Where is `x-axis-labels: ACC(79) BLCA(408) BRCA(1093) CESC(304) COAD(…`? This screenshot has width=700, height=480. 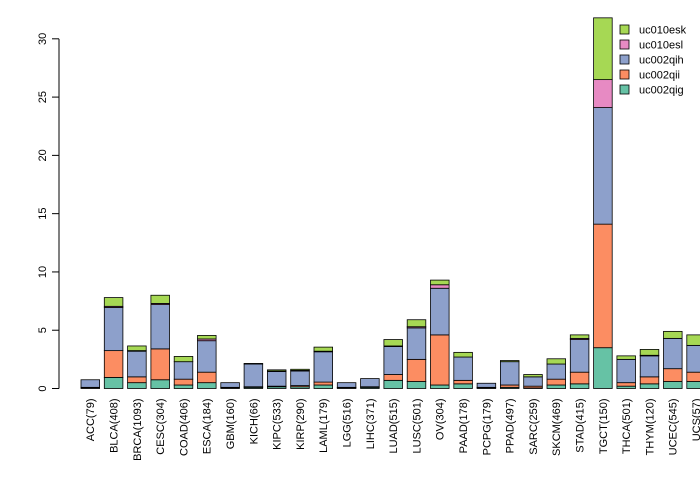
x-axis-labels: ACC(79) BLCA(408) BRCA(1093) CESC(304) COAD(… is located at coordinates (392, 430).